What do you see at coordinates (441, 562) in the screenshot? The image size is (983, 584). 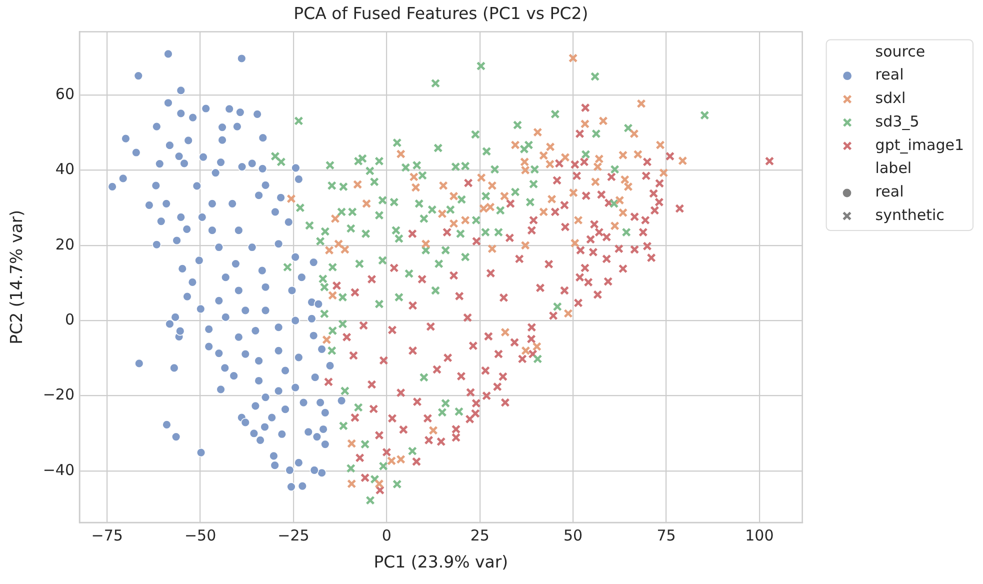 I see `x-axis-title: PC1 (23.9% var)` at bounding box center [441, 562].